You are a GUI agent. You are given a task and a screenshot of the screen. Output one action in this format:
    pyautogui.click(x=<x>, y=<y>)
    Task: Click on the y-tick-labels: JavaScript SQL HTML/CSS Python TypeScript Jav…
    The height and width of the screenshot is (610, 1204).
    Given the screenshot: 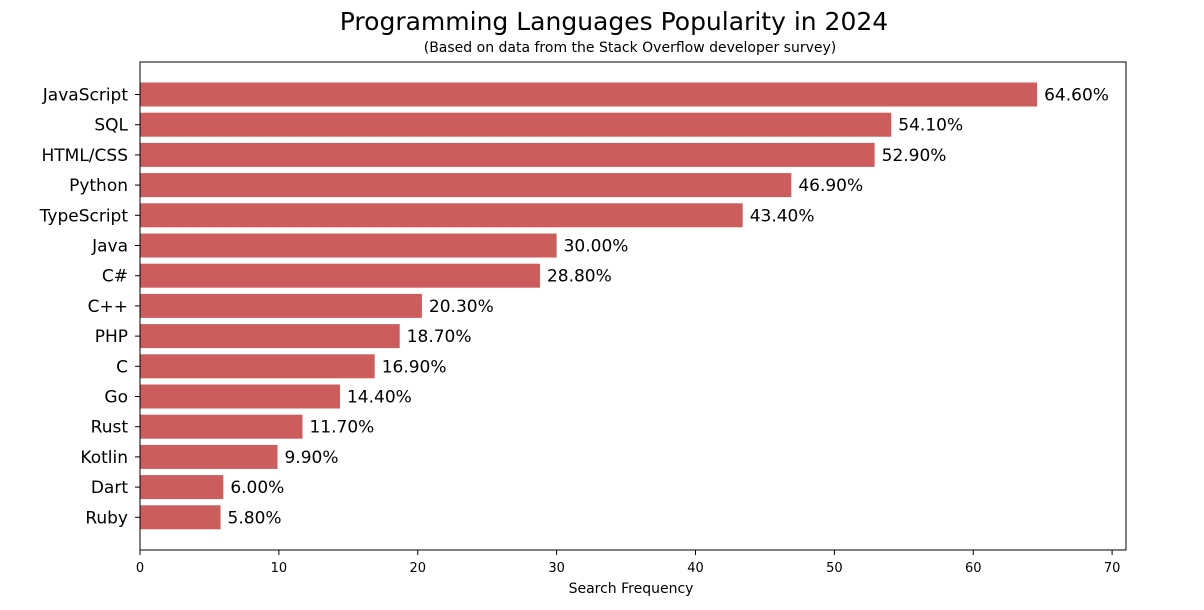 What is the action you would take?
    pyautogui.click(x=89, y=307)
    